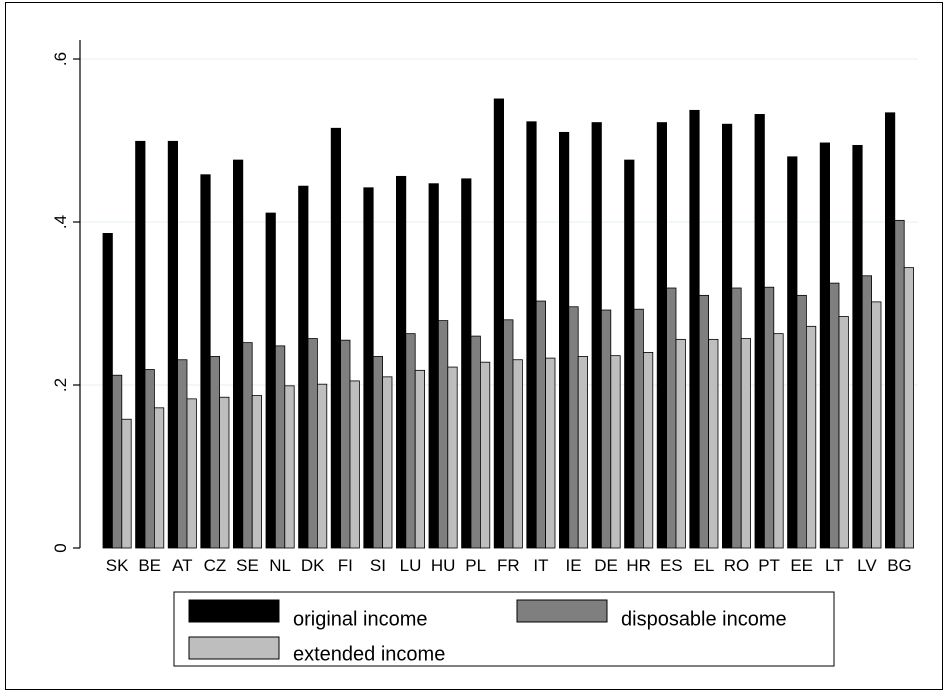 This screenshot has height=695, width=949. Describe the element at coordinates (769, 417) in the screenshot. I see `bar-disposable-income-PT` at that location.